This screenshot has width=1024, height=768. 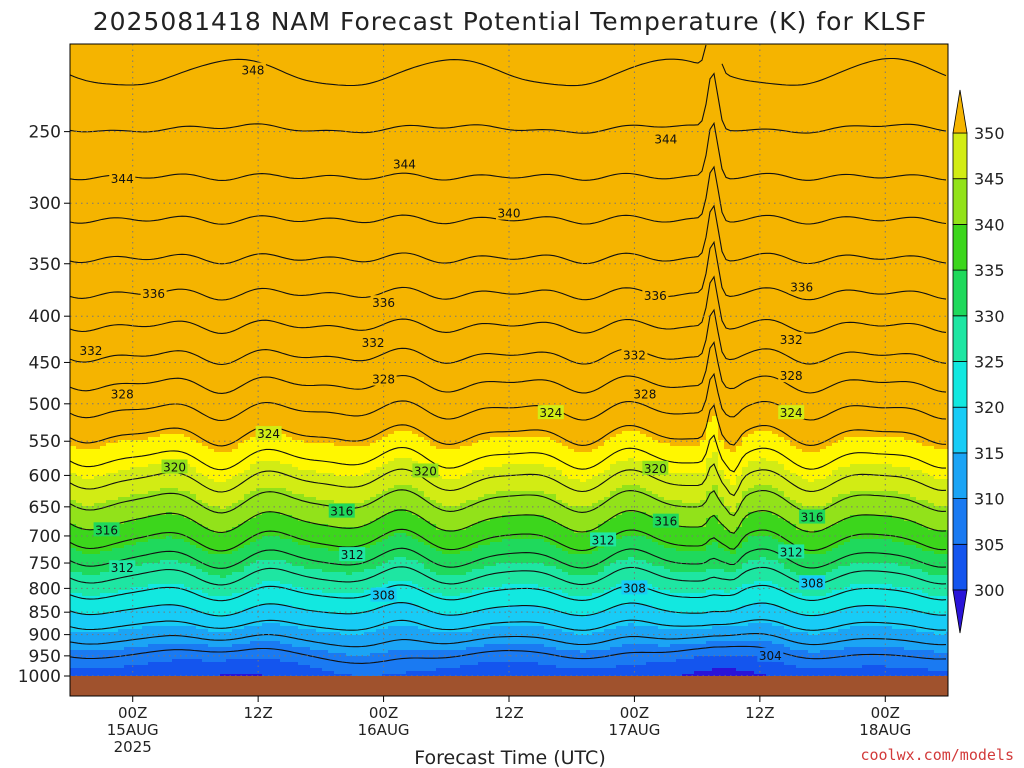 What do you see at coordinates (383, 713) in the screenshot?
I see `x-tick-label: 00Z` at bounding box center [383, 713].